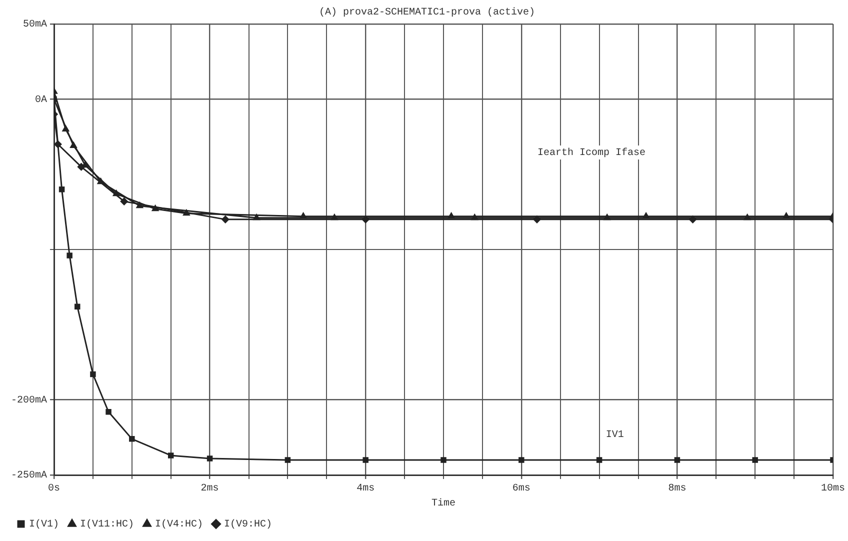  What do you see at coordinates (615, 436) in the screenshot?
I see `annotation: IV1` at bounding box center [615, 436].